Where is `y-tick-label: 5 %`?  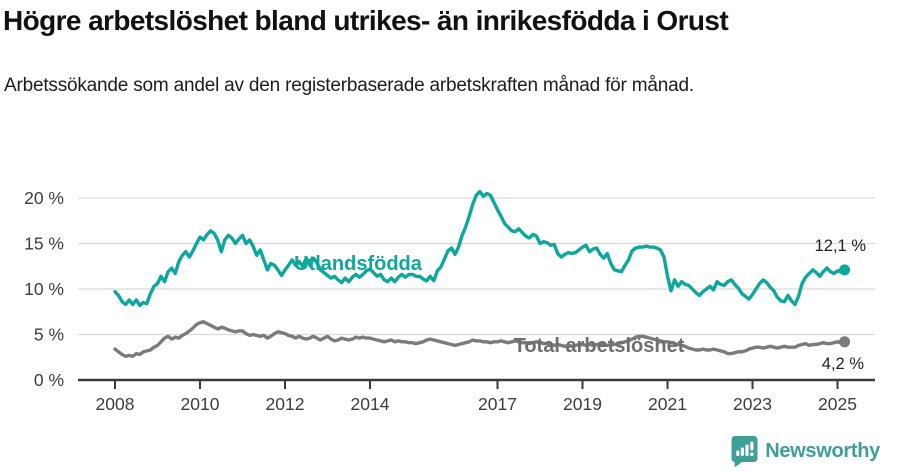
y-tick-label: 5 % is located at coordinates (49, 335).